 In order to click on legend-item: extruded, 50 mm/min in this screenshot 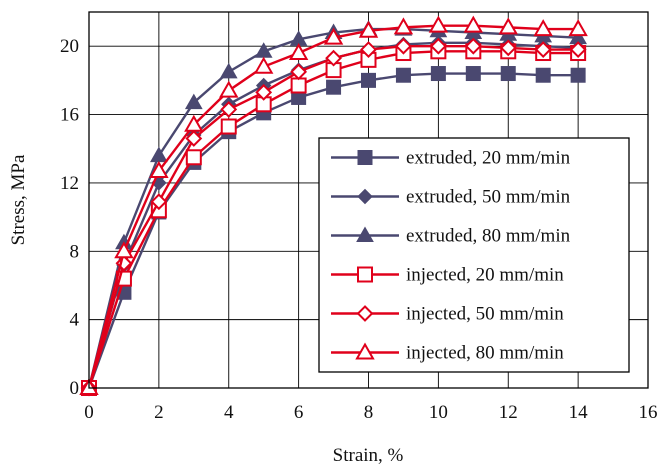, I will do `click(451, 197)`.